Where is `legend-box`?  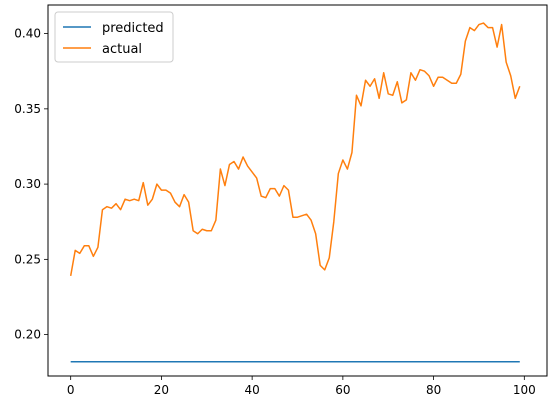
legend-box is located at coordinates (114, 37).